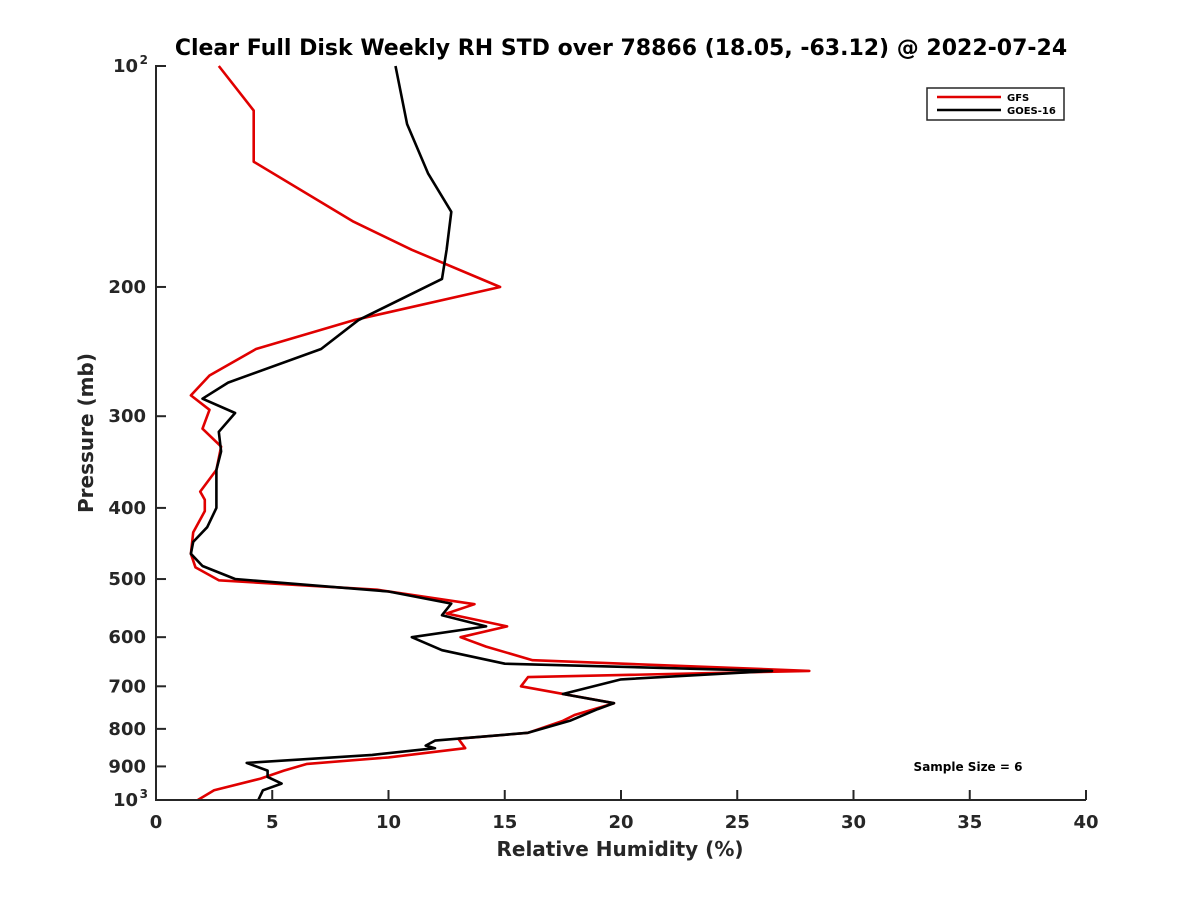 The height and width of the screenshot is (900, 1200). What do you see at coordinates (144, 60) in the screenshot?
I see `y-tick-exponent: 2` at bounding box center [144, 60].